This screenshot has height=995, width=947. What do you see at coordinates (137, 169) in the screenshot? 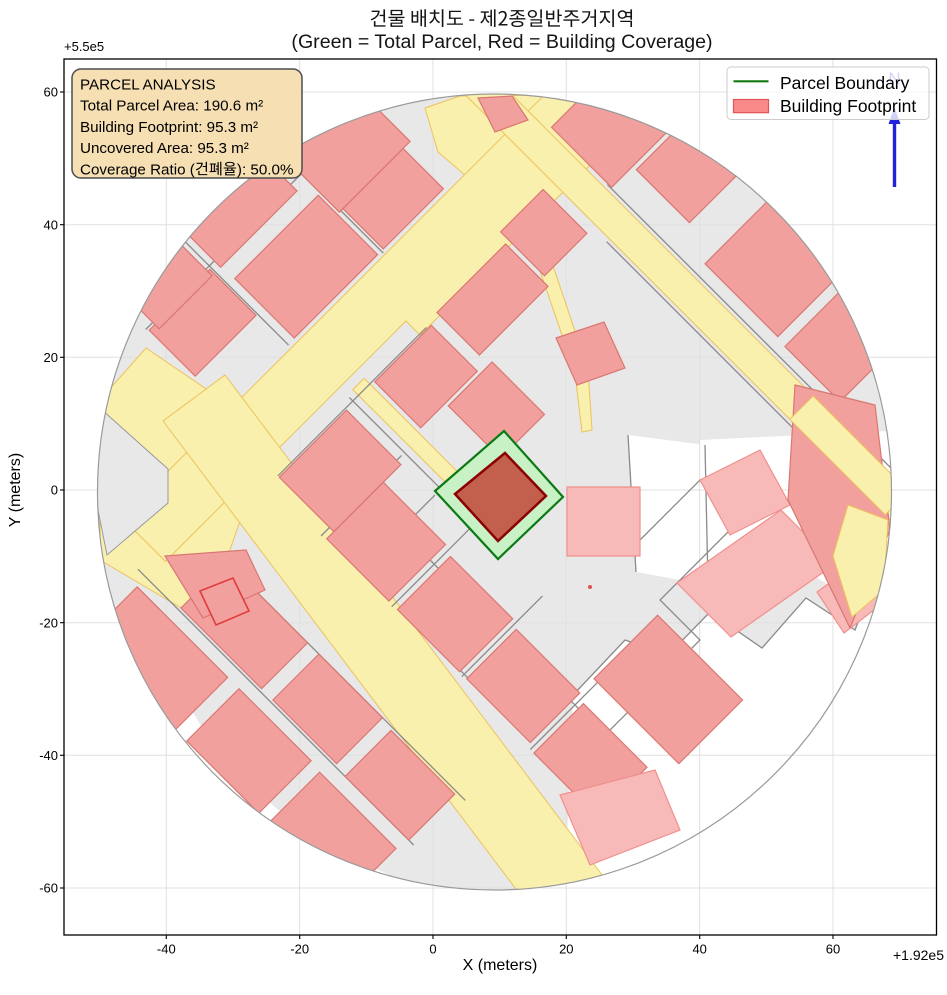
I see `svg-text: Coverage Ratio (` at bounding box center [137, 169].